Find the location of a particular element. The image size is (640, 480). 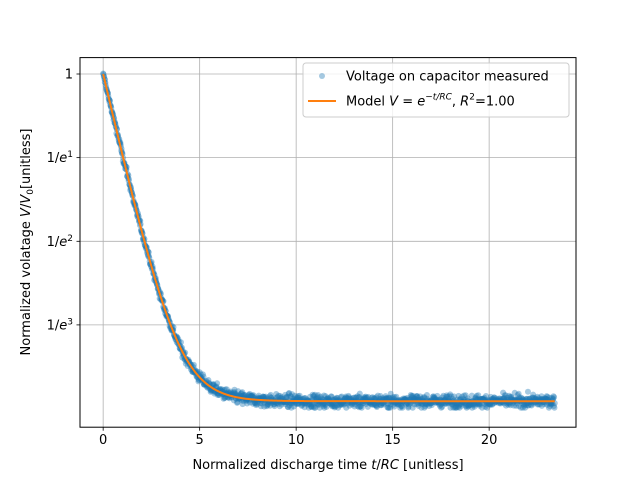

legend-label-model: Model V = e−t/RC, R2=1.00 is located at coordinates (430, 101).